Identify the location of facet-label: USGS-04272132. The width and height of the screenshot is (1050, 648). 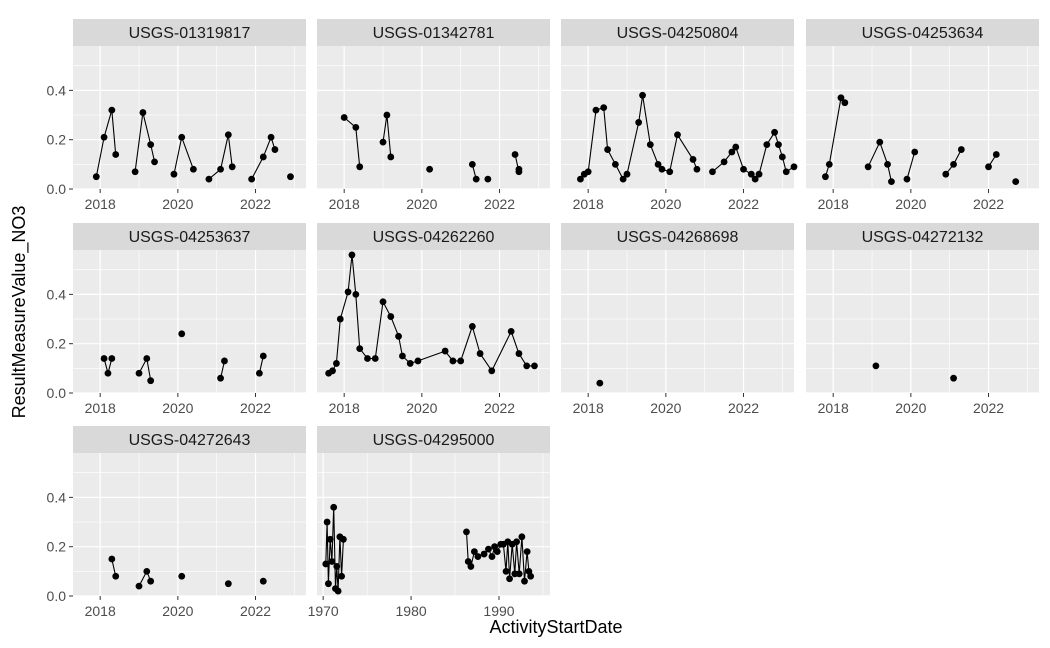
(923, 237).